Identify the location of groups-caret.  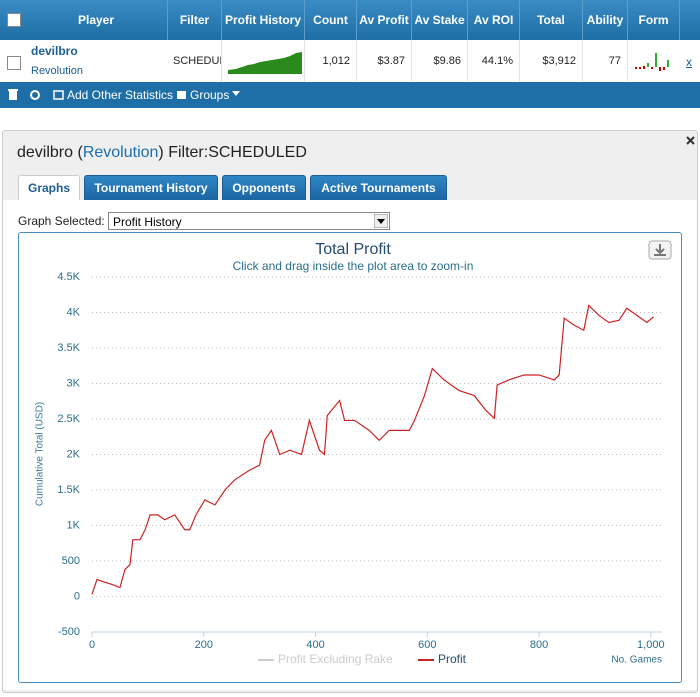
(236, 93).